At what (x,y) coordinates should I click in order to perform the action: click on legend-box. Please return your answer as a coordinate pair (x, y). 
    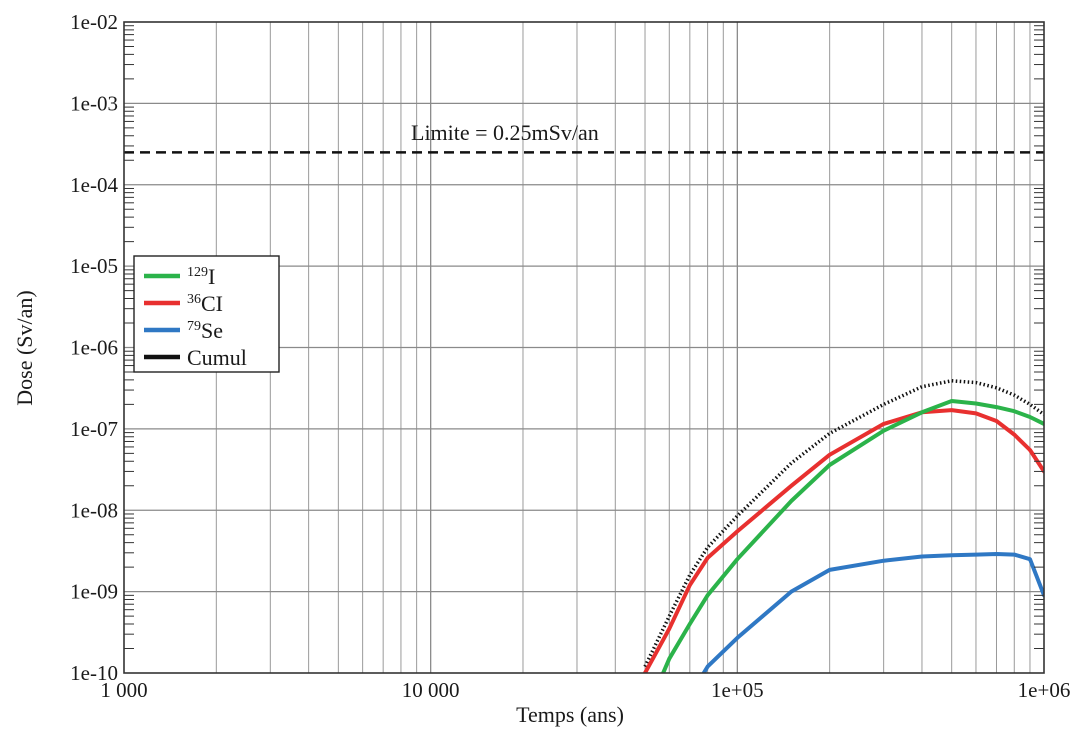
    Looking at the image, I should click on (206, 314).